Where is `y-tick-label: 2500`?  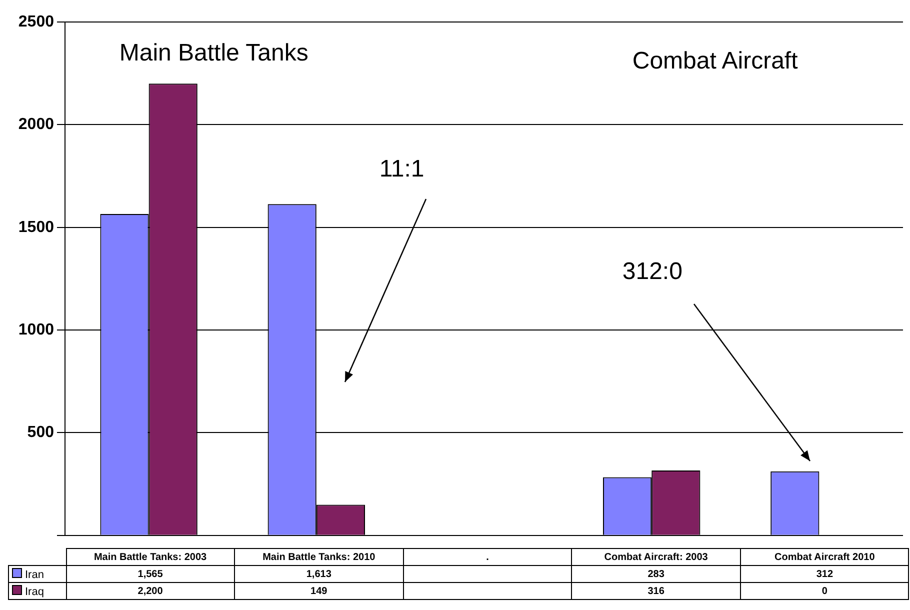 y-tick-label: 2500 is located at coordinates (36, 21).